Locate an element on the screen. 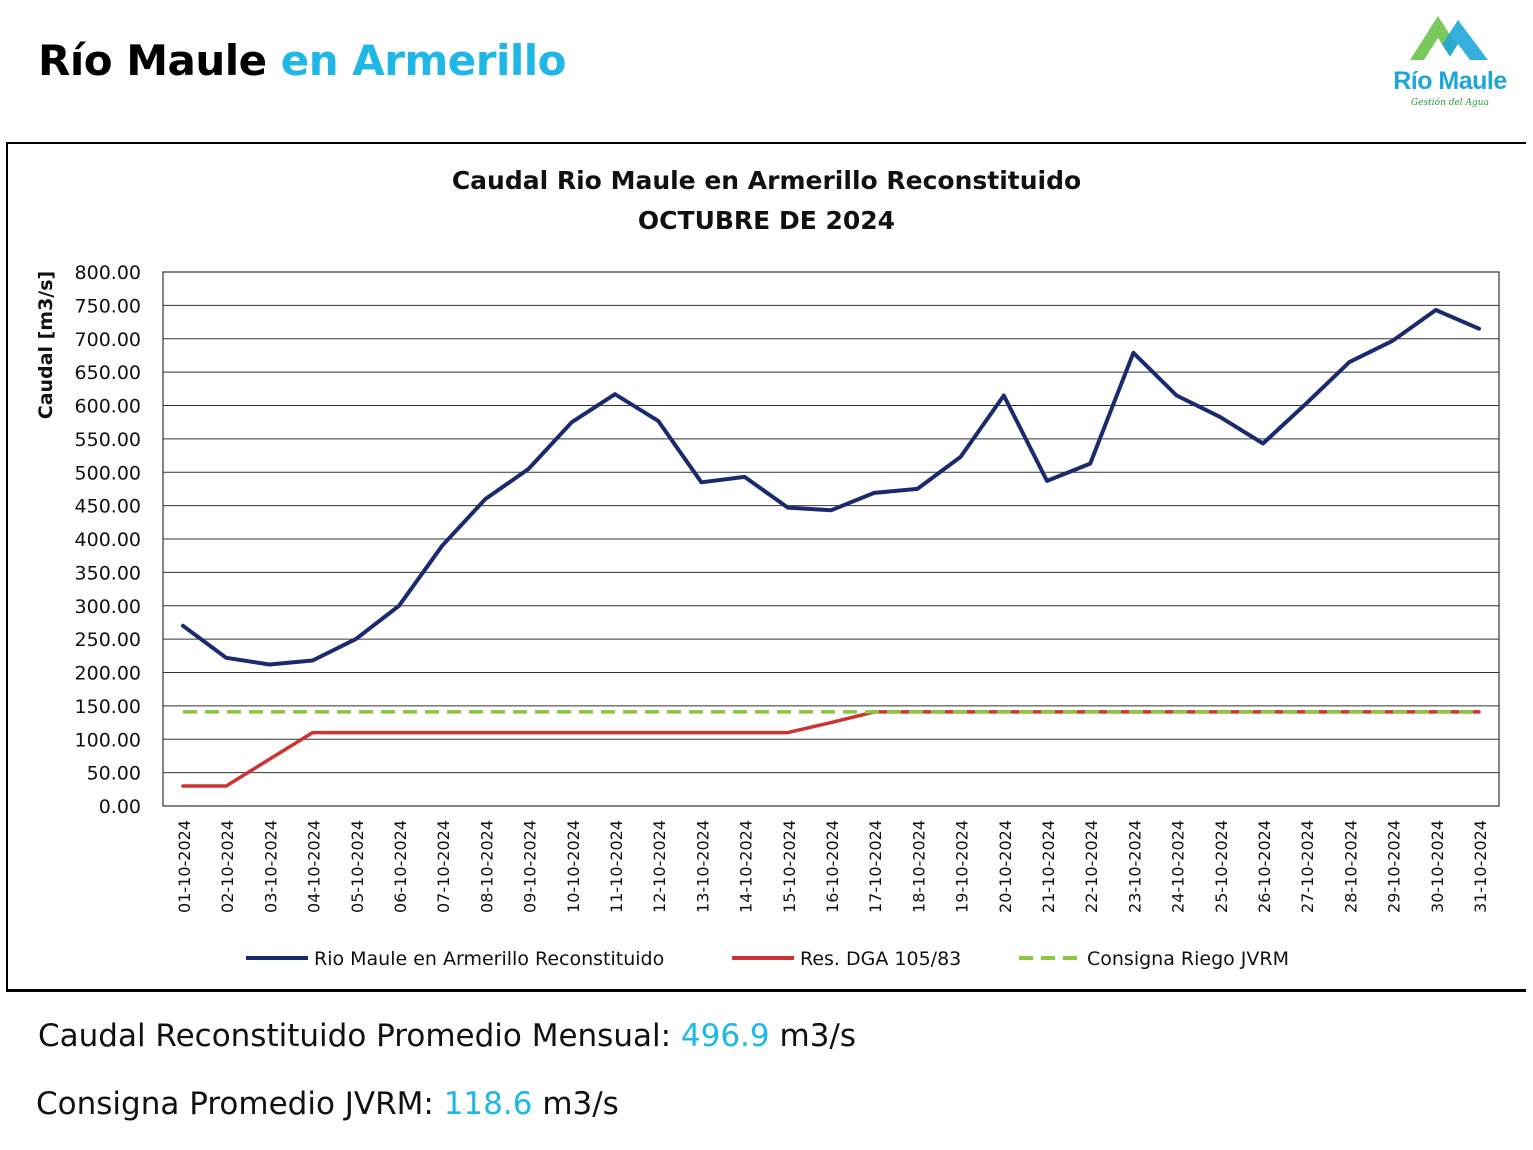 Image resolution: width=1533 pixels, height=1150 pixels. y-tick-label: 400.00 is located at coordinates (108, 540).